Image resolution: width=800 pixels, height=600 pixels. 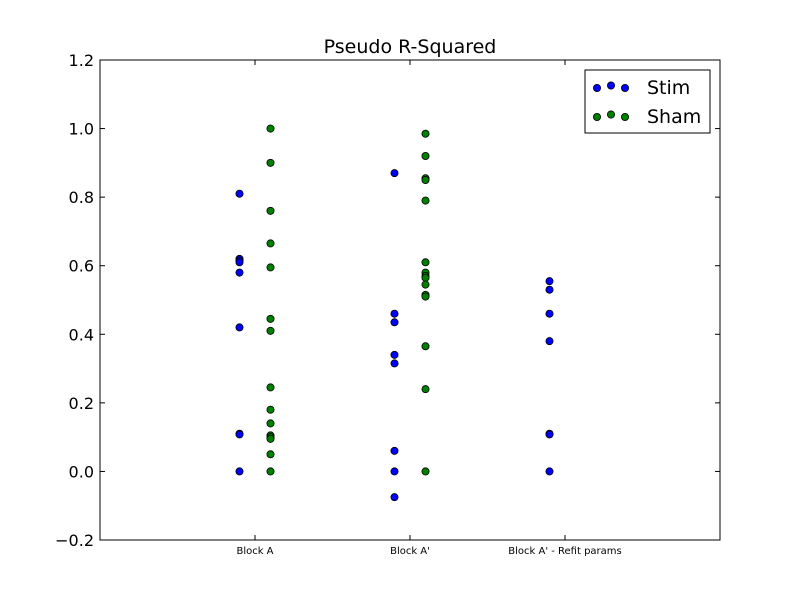 What do you see at coordinates (81, 266) in the screenshot?
I see `y-tick-label: 0.6` at bounding box center [81, 266].